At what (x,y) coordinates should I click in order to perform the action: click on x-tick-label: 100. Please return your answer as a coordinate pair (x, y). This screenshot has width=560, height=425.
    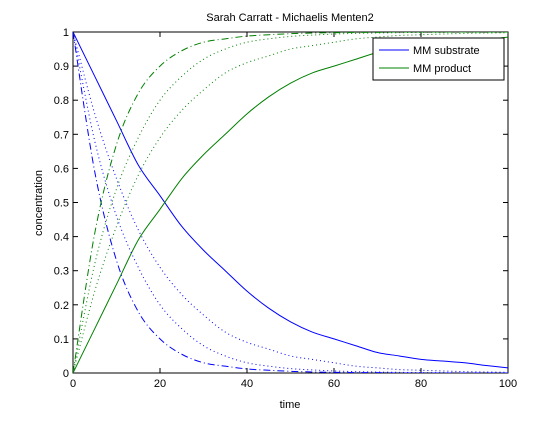
    Looking at the image, I should click on (508, 384).